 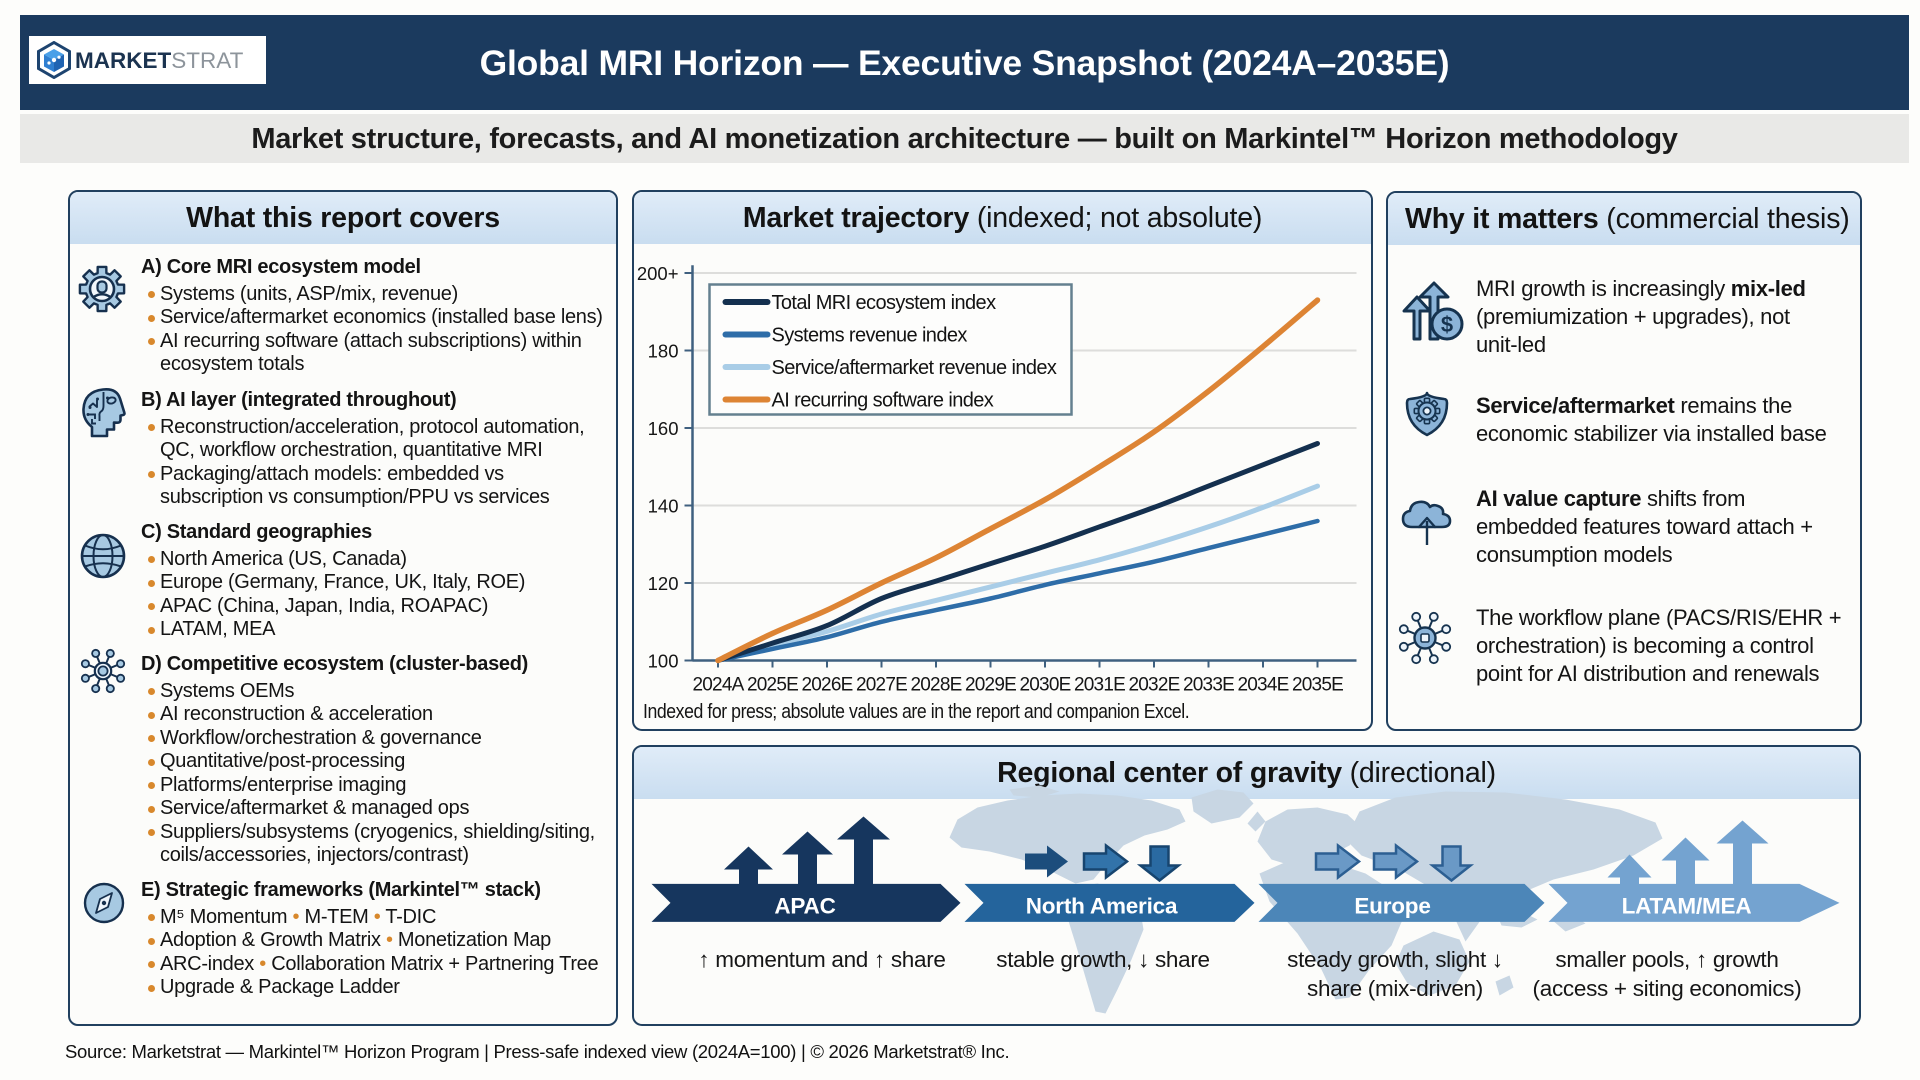 I want to click on svg-text: 100, so click(x=663, y=661).